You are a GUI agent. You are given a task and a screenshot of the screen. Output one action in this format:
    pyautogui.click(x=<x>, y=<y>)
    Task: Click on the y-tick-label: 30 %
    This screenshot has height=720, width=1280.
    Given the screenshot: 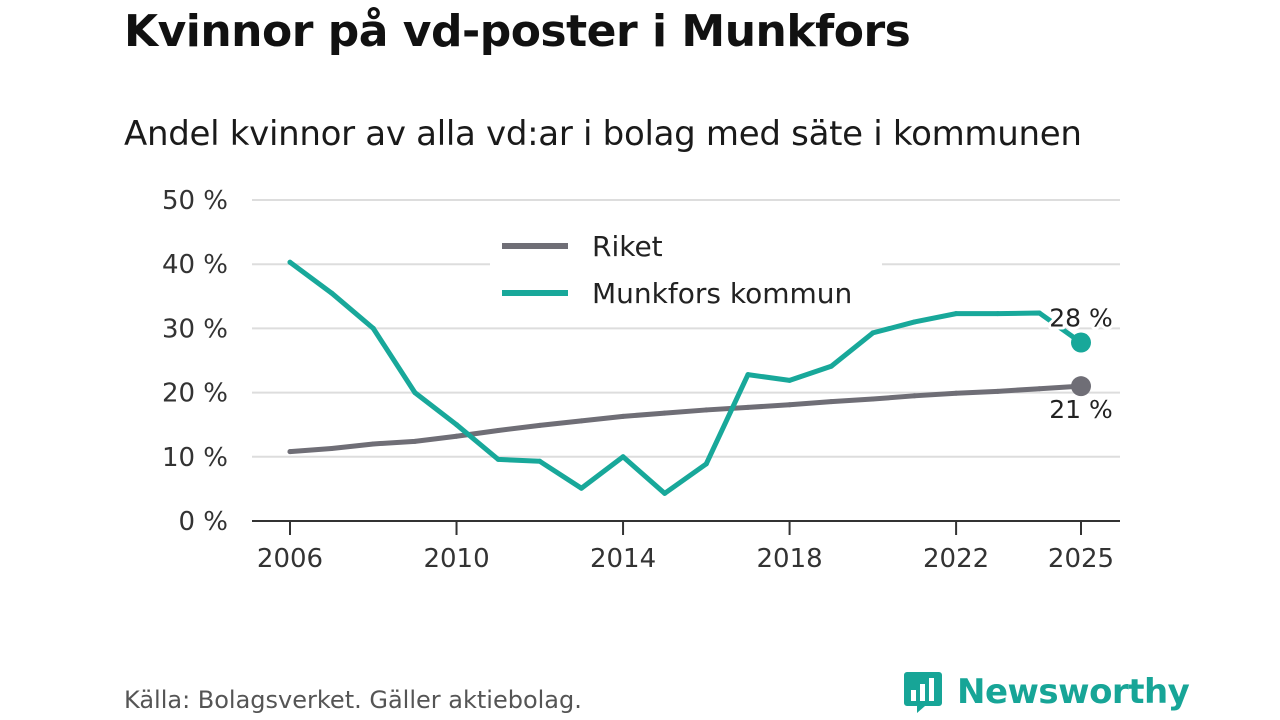 What is the action you would take?
    pyautogui.click(x=195, y=329)
    